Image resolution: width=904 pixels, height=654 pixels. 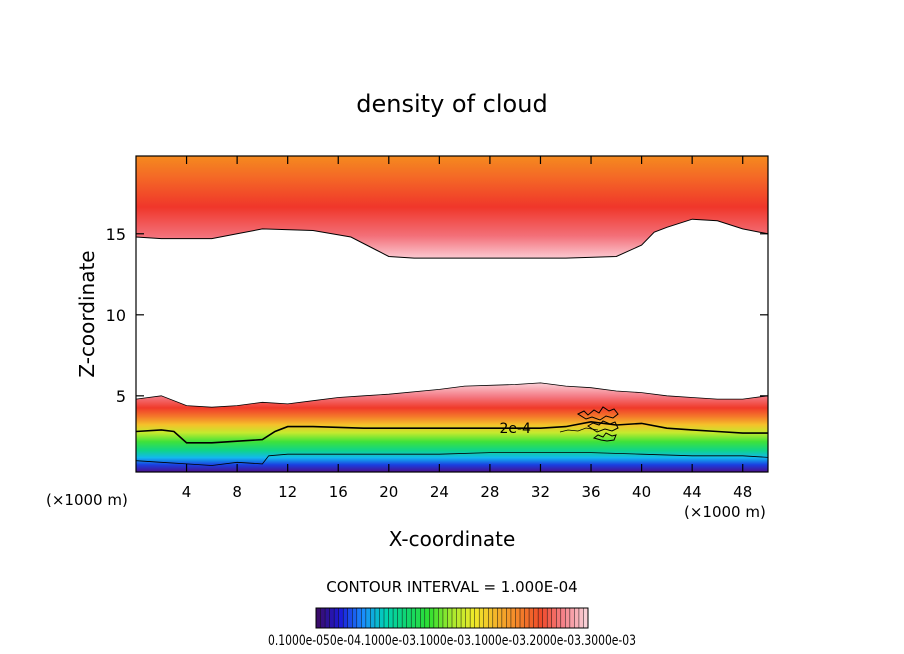 I want to click on cloud-base-contour, so click(x=452, y=459).